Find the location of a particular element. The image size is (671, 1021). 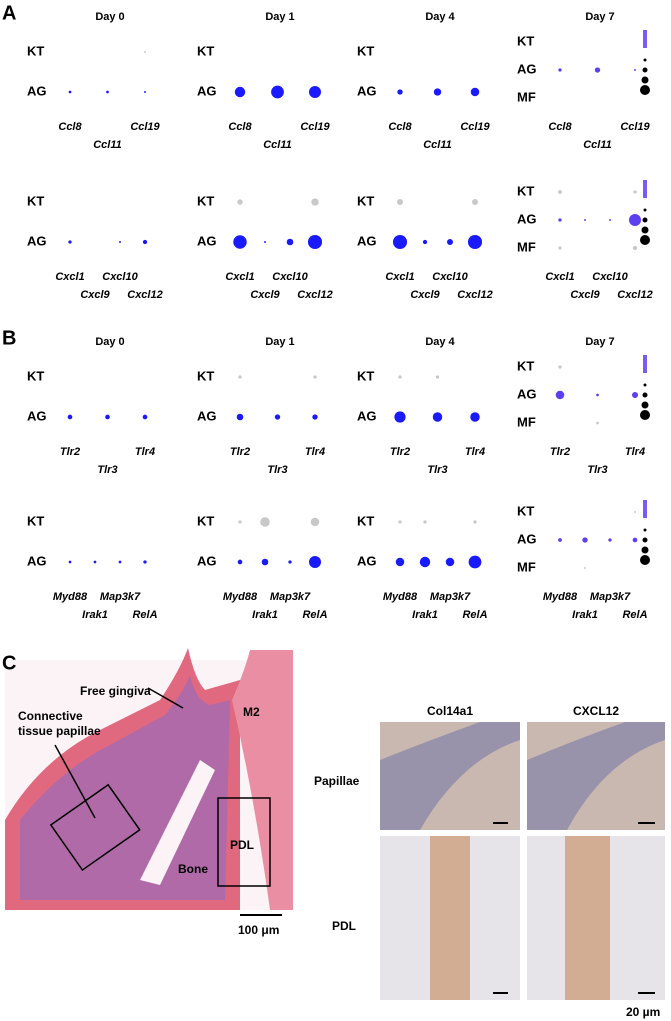

histology-label: Connective is located at coordinates (50, 716).